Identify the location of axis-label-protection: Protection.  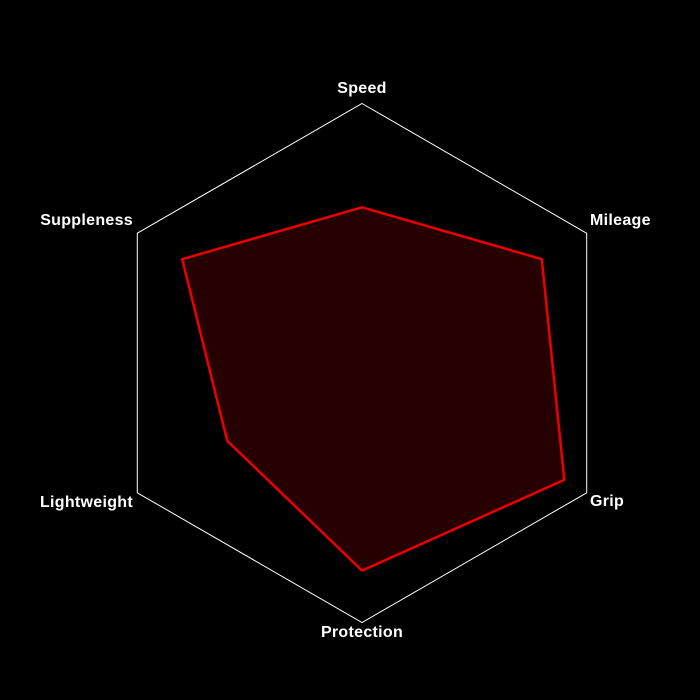
(362, 632).